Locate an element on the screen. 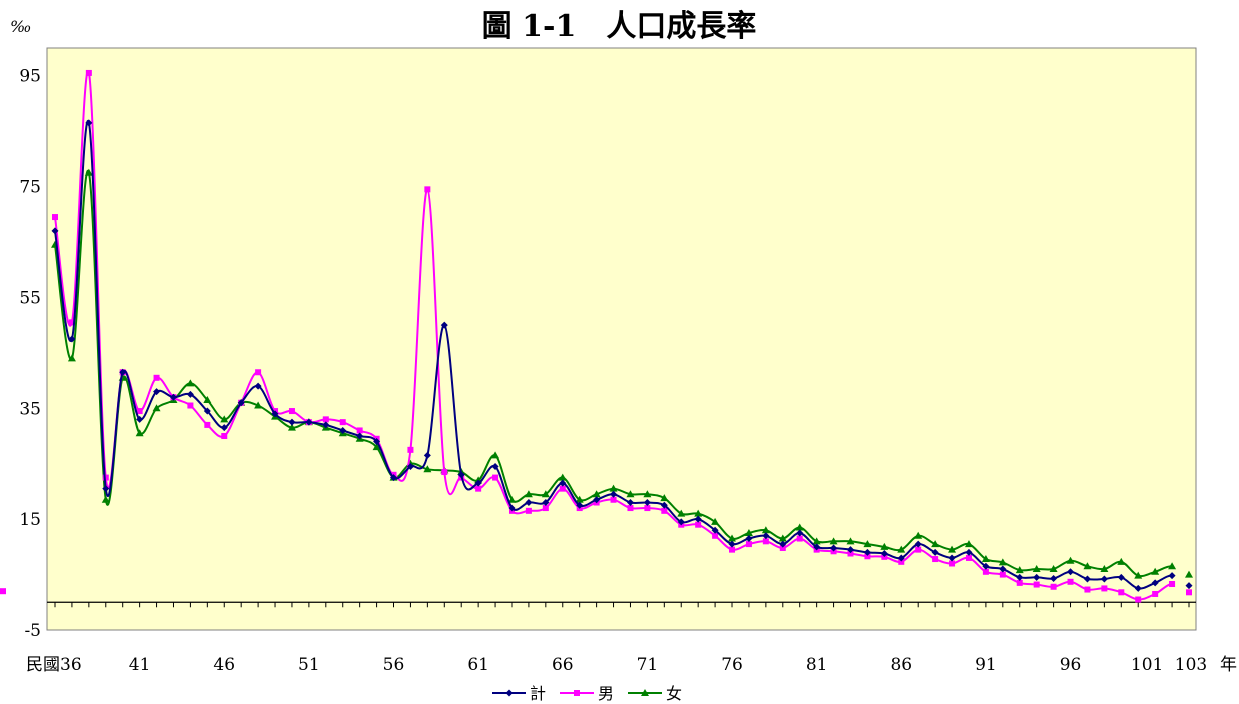 This screenshot has height=704, width=1239. y-tick-label: 95 is located at coordinates (30, 77).